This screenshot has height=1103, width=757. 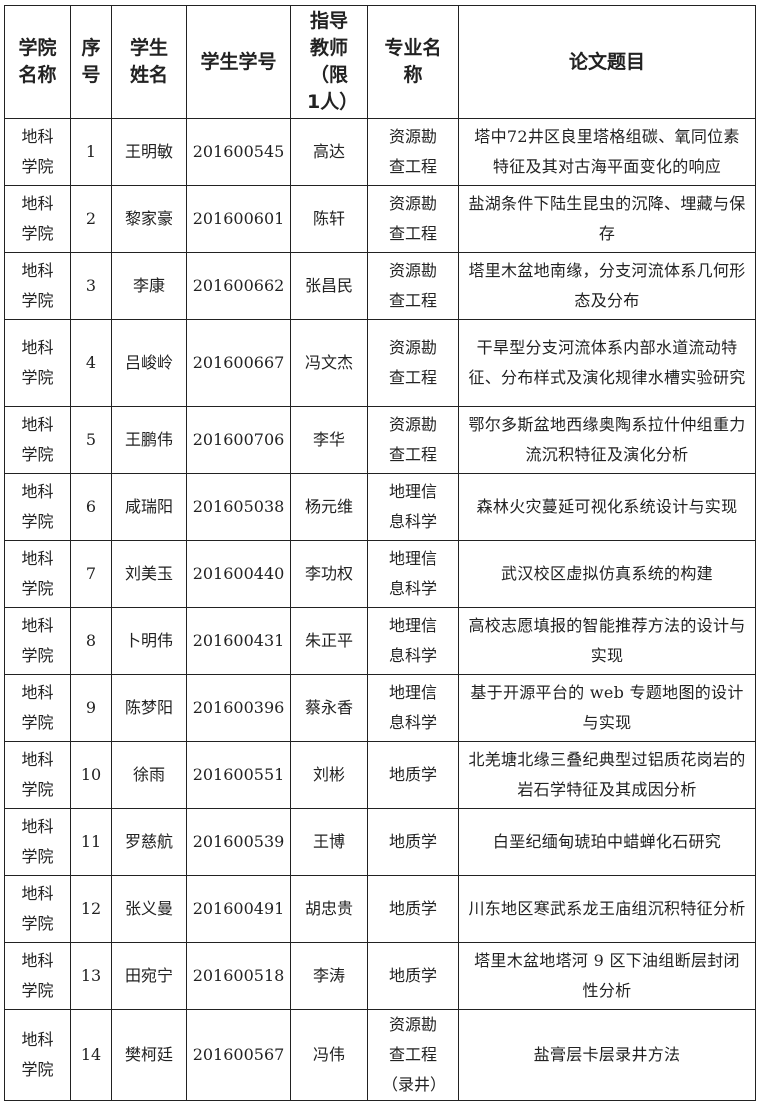 I want to click on number-cell: 6, so click(x=91, y=507).